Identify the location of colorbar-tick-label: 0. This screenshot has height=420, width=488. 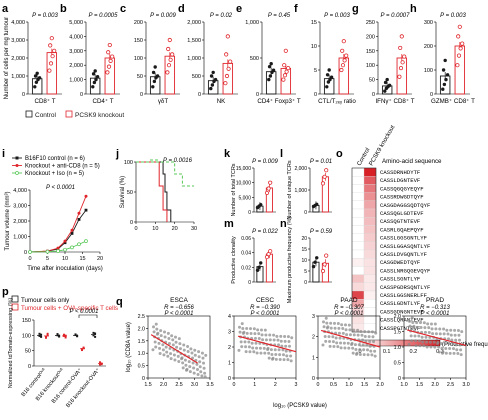
(359, 352).